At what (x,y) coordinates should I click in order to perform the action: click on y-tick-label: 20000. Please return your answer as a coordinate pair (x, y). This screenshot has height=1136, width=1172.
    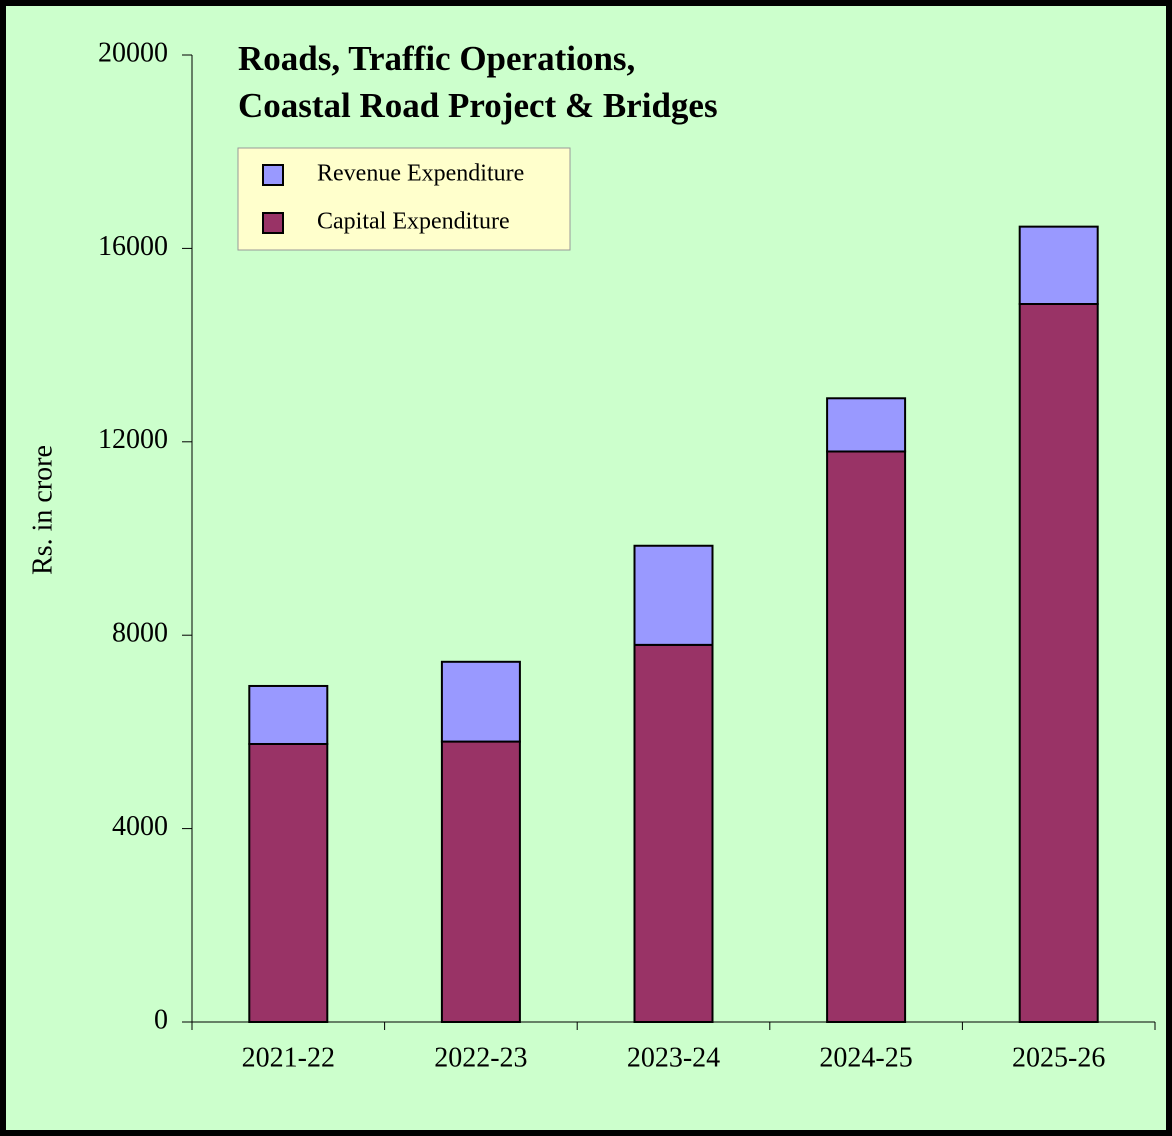
    Looking at the image, I should click on (133, 52).